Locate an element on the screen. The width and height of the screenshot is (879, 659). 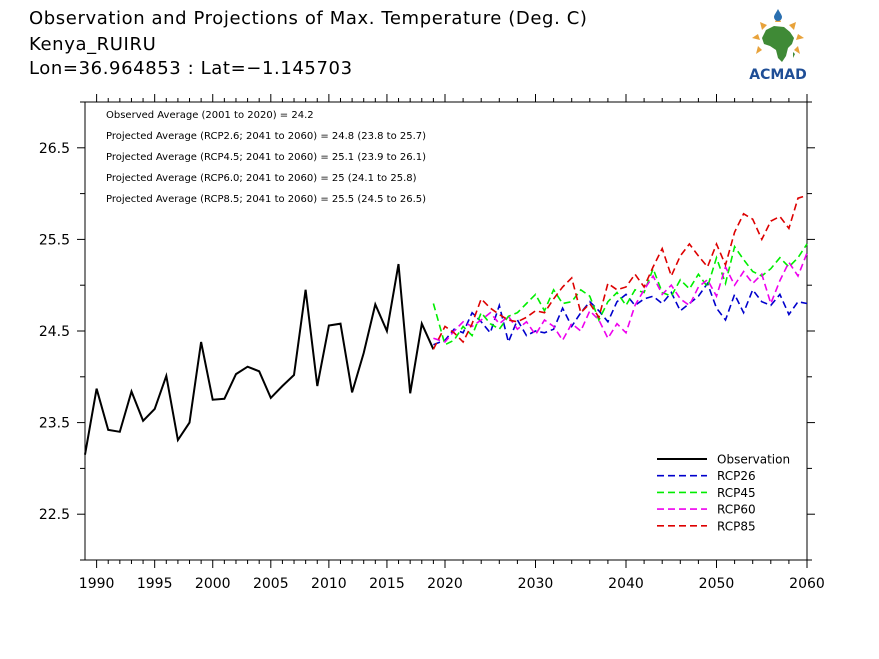
legend-label: RCP60 is located at coordinates (736, 510).